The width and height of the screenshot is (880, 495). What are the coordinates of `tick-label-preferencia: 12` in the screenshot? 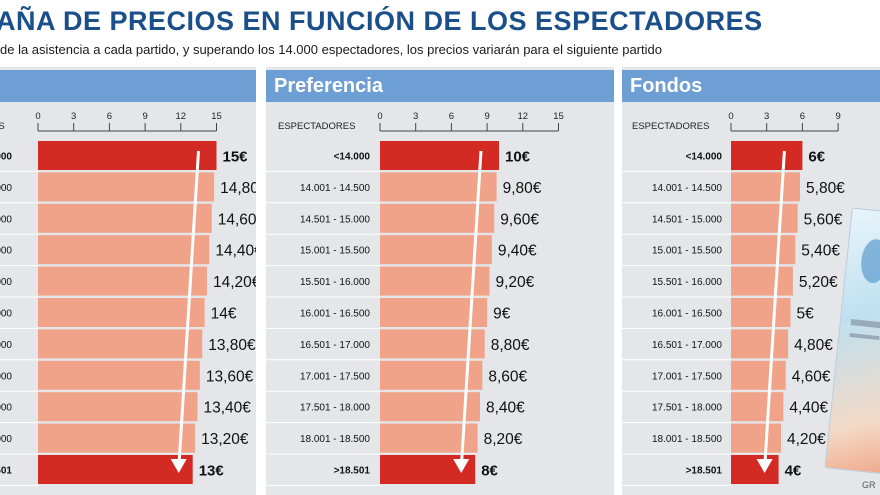 It's located at (523, 116).